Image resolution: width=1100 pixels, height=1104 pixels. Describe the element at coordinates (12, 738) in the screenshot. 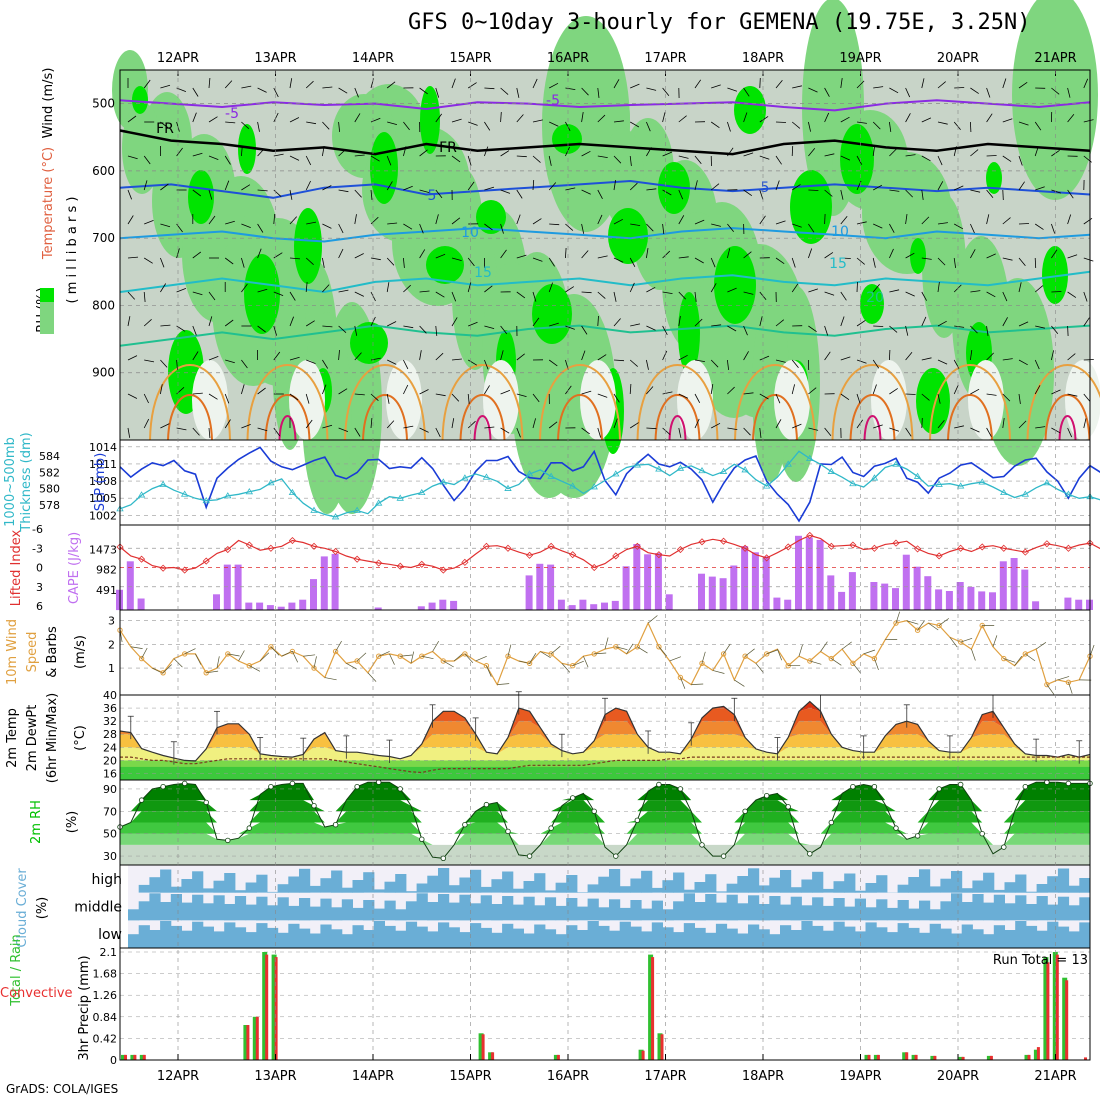

I see `axis-label-2m-temp: 2m Temp` at that location.